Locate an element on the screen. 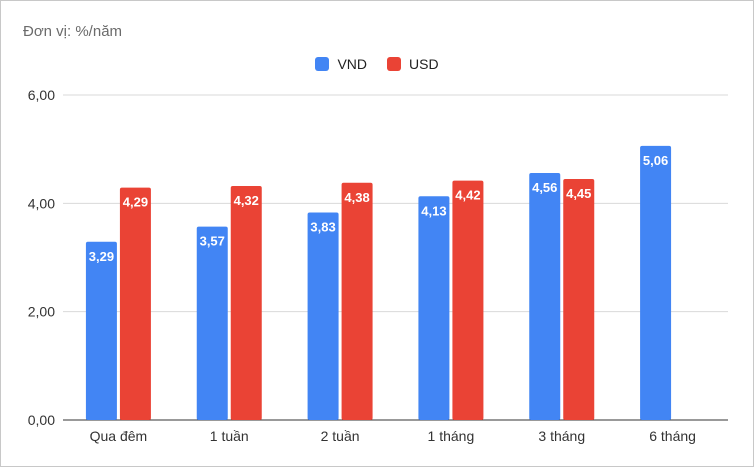 The image size is (754, 467). x-tick-label: Qua đêm is located at coordinates (119, 436).